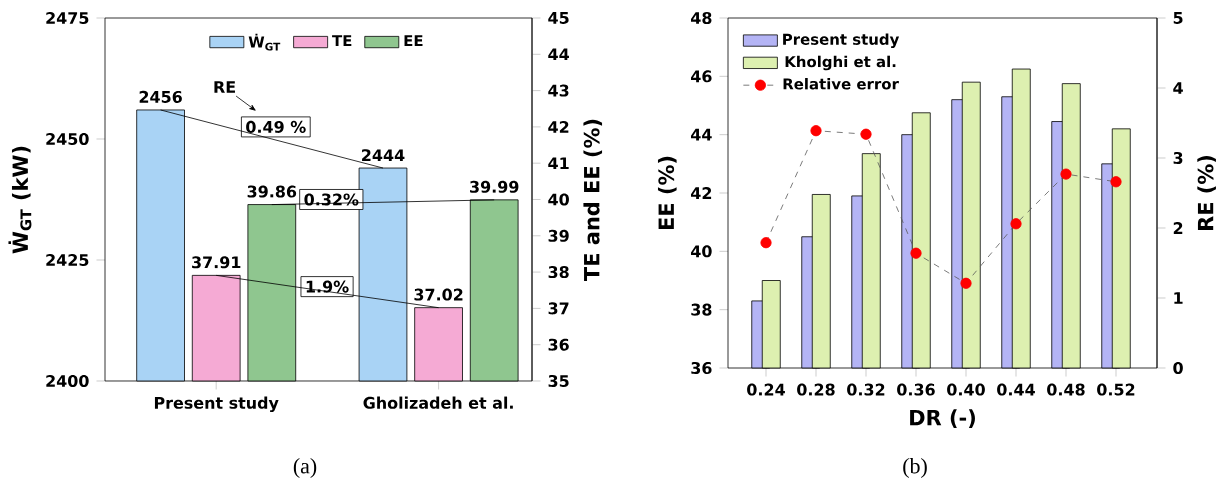 Image resolution: width=1229 pixels, height=487 pixels. What do you see at coordinates (1116, 389) in the screenshot?
I see `x-tick-label: 0.52` at bounding box center [1116, 389].